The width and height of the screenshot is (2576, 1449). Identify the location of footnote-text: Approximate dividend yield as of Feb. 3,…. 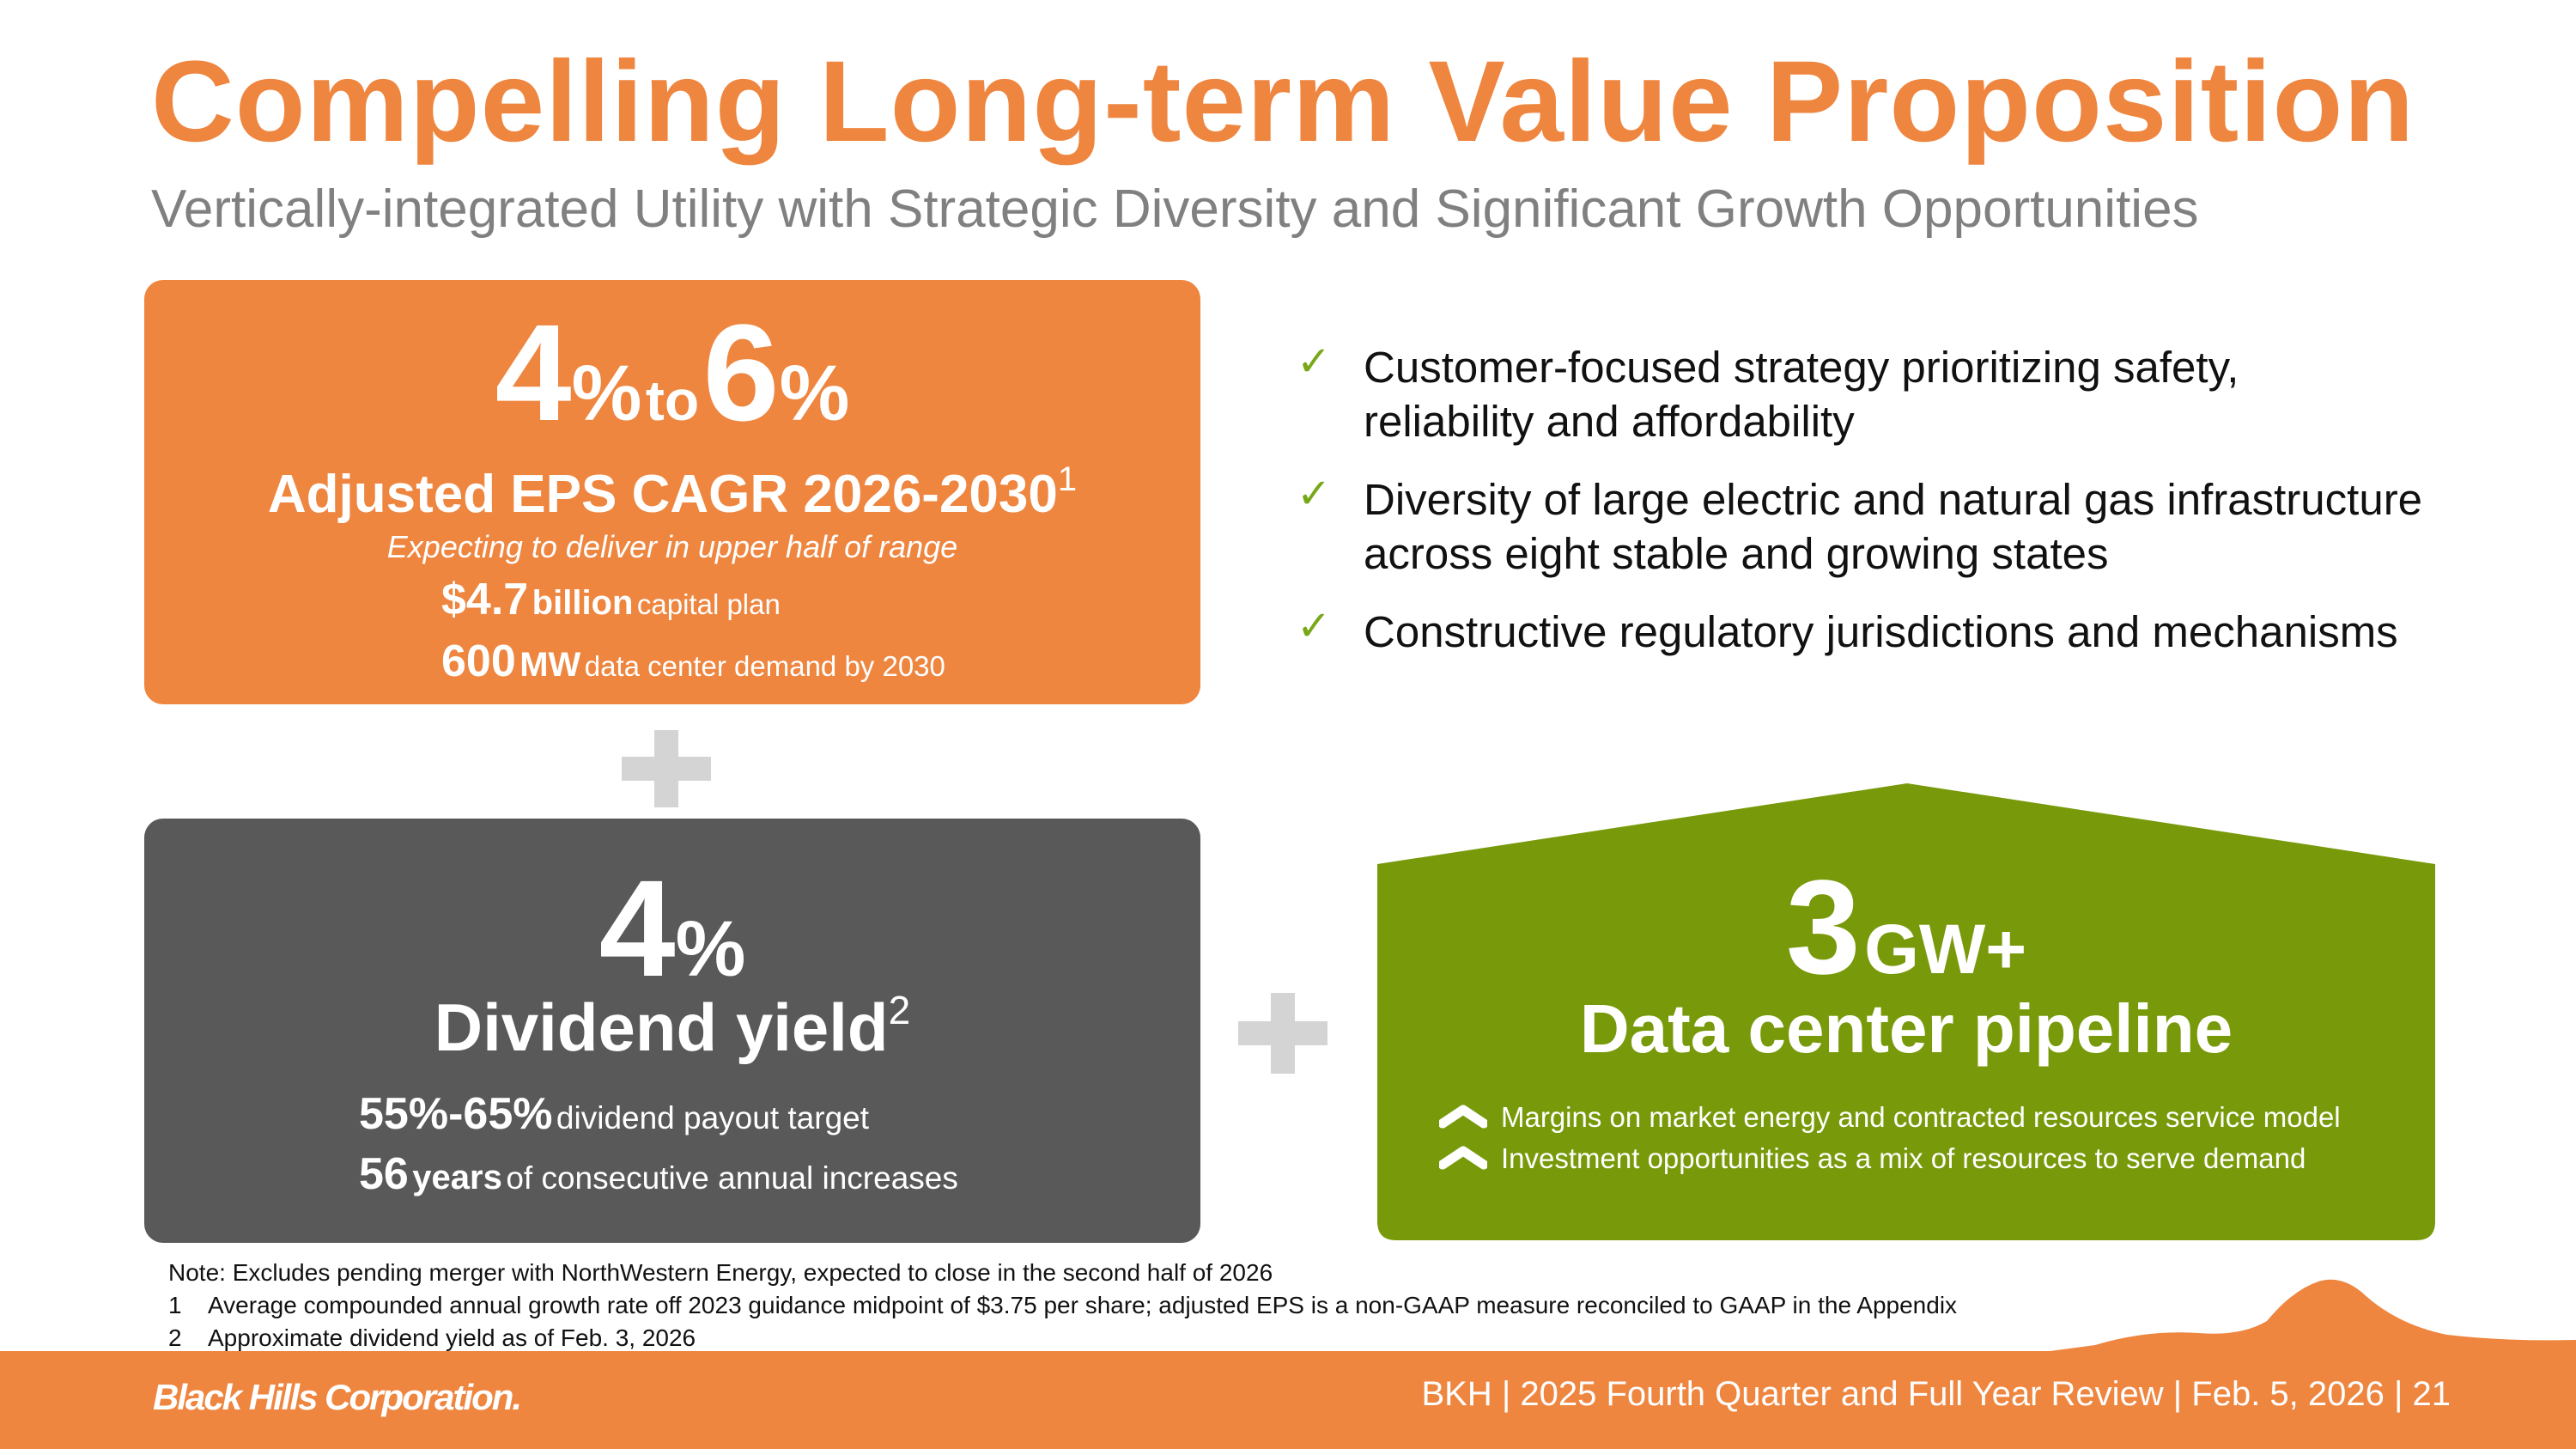
(452, 1337).